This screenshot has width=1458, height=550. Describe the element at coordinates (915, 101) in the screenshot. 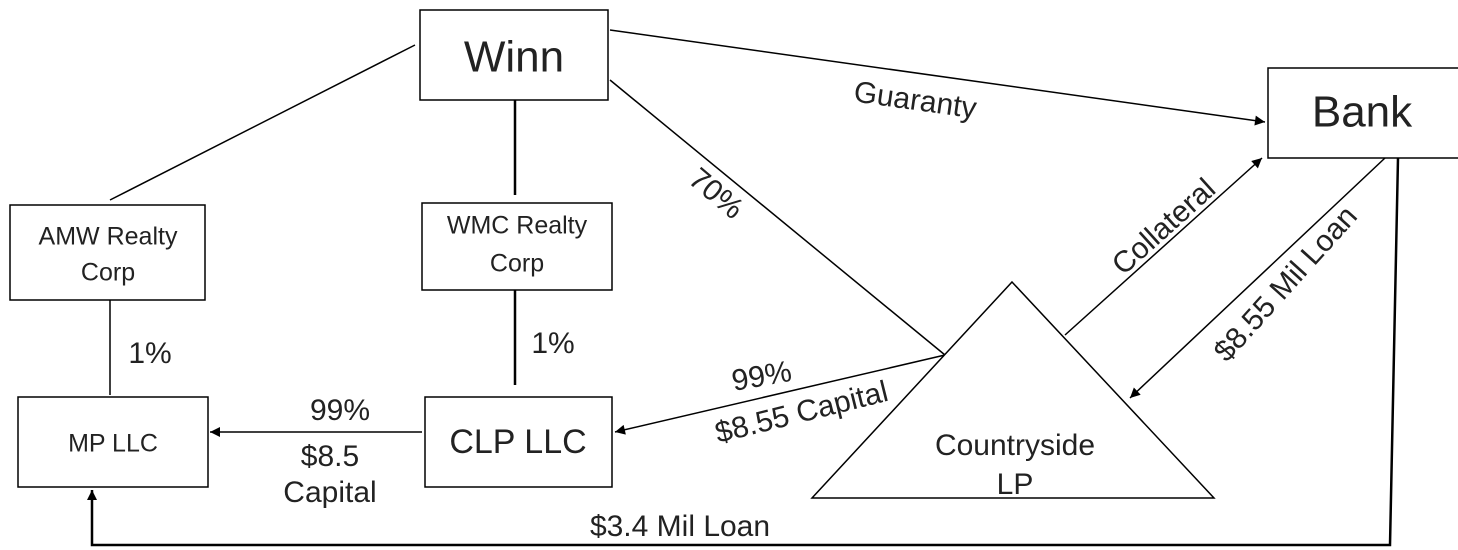

I see `edge-label: Guaranty` at that location.